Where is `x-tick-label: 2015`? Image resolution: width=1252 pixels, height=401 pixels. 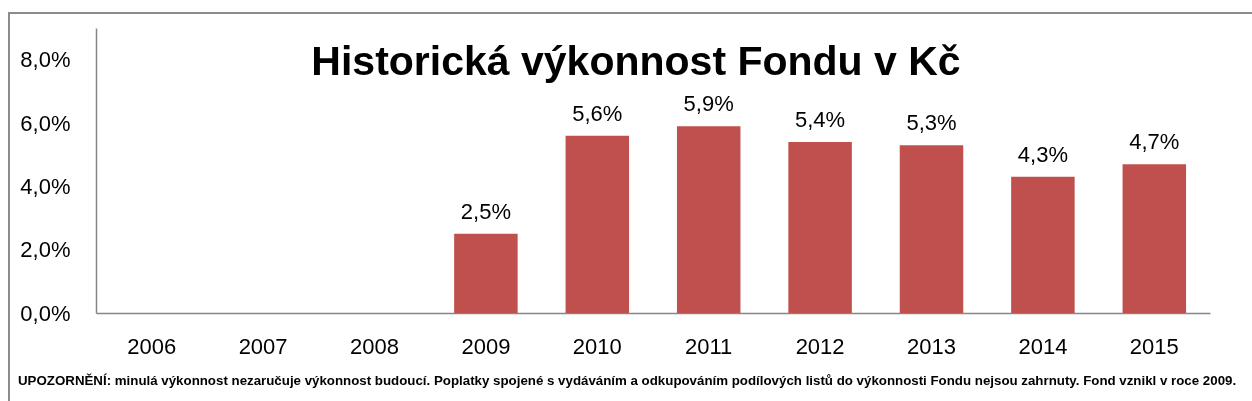
x-tick-label: 2015 is located at coordinates (1154, 346).